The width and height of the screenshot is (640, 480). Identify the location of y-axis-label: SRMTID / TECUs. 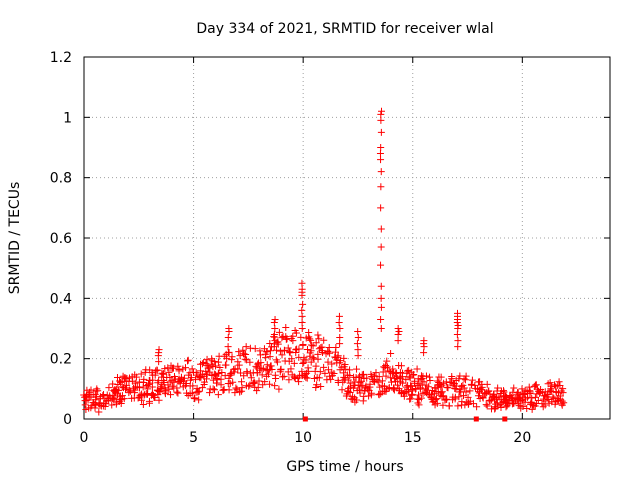
(15, 238).